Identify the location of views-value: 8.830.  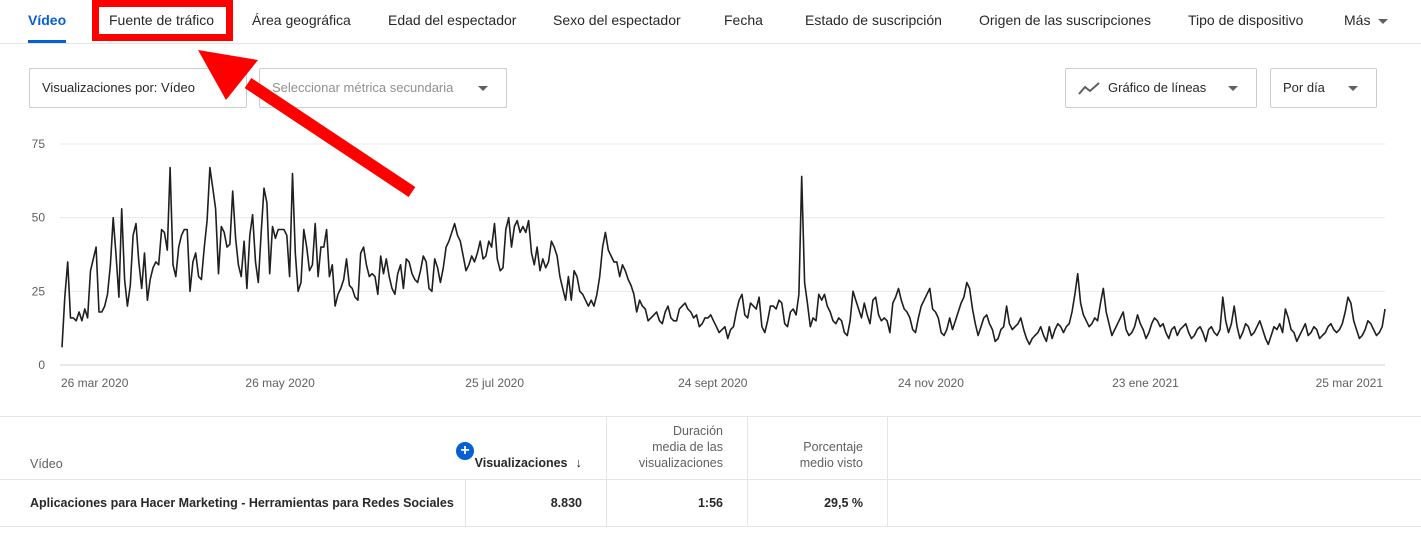
(566, 503).